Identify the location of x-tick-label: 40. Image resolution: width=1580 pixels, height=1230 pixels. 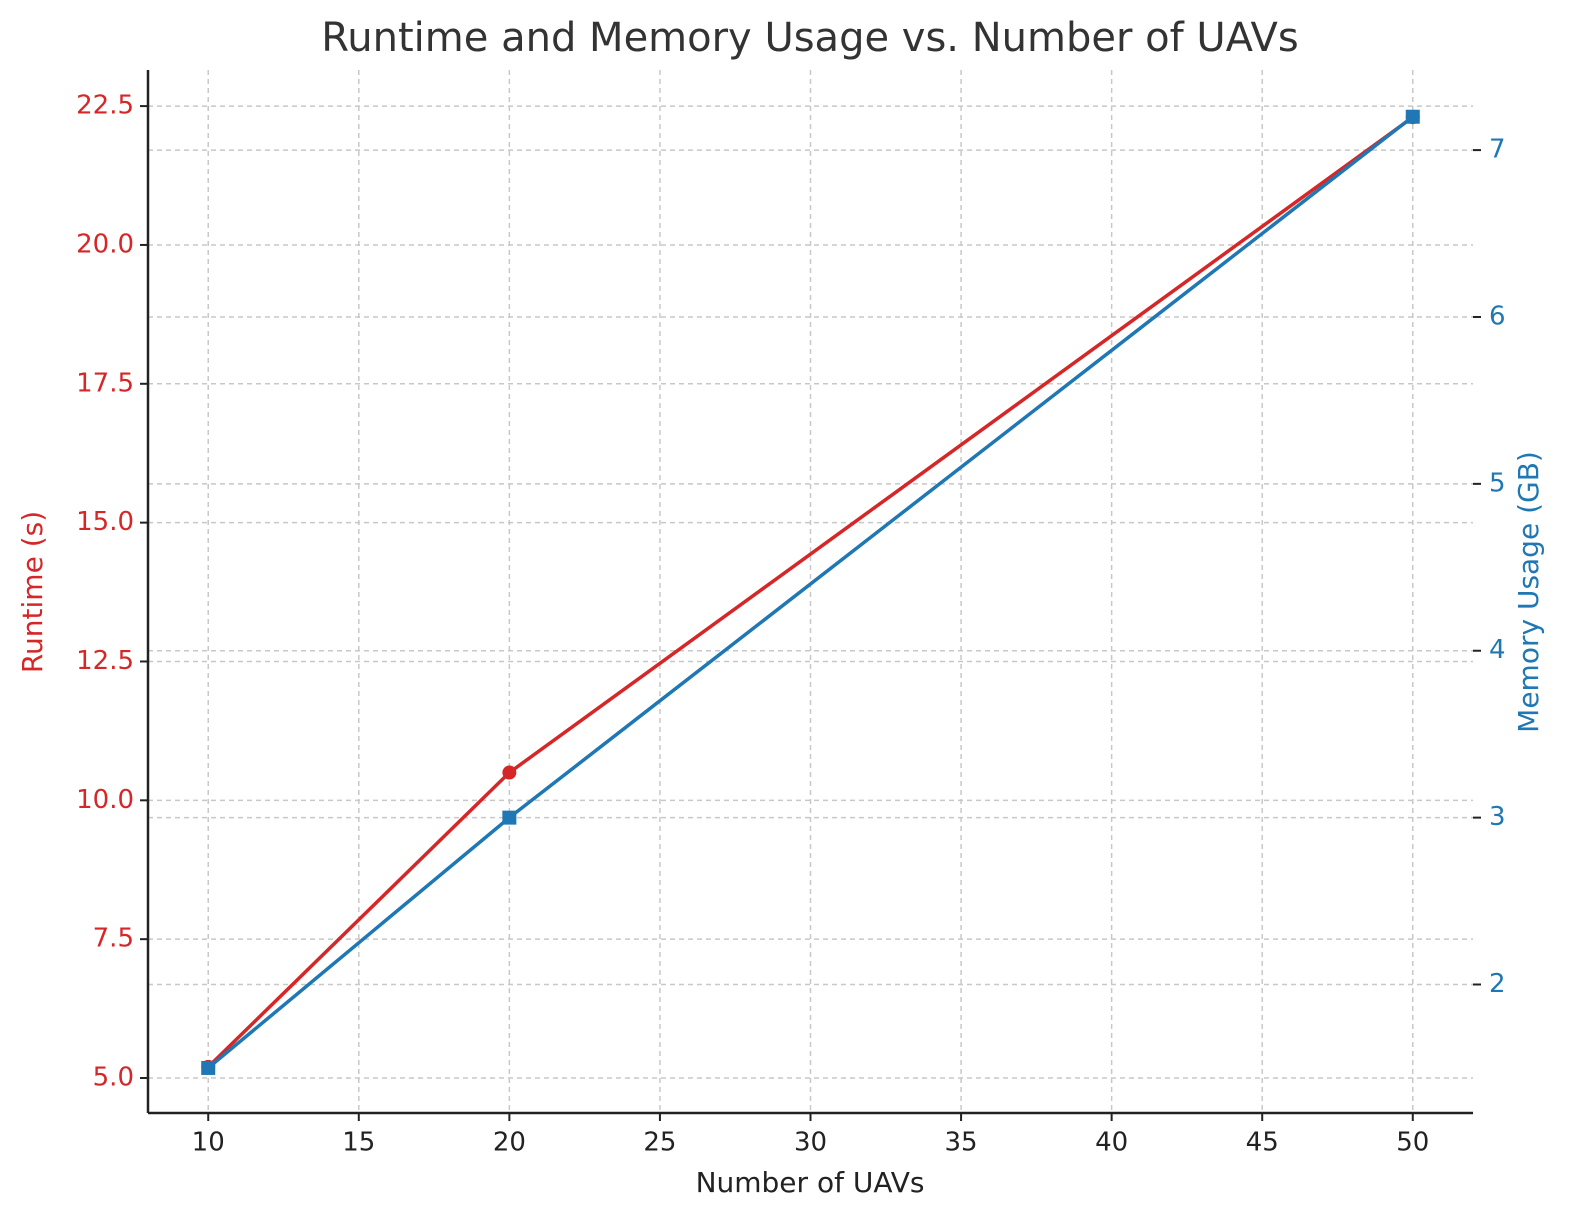
(1111, 1143).